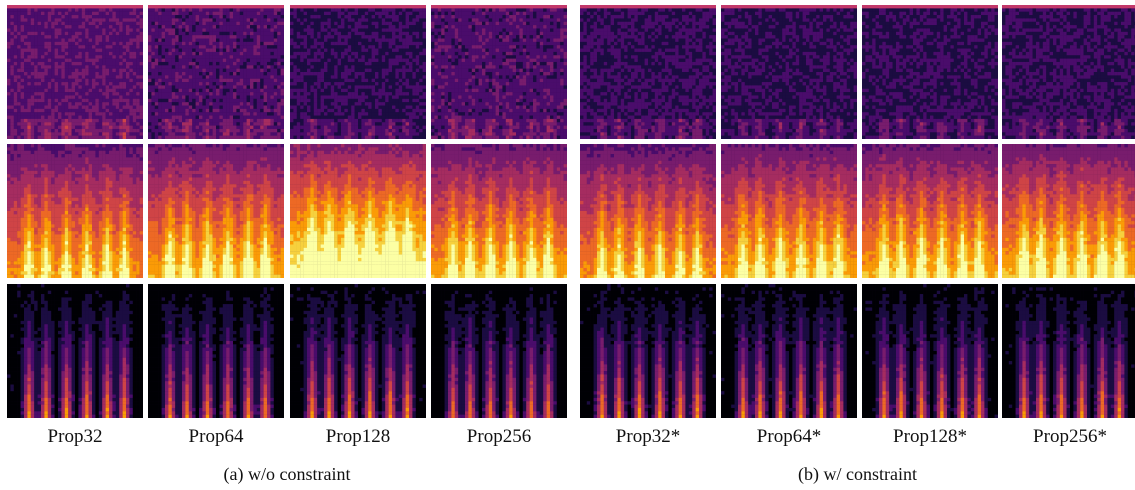 The image size is (1135, 490). What do you see at coordinates (216, 72) in the screenshot?
I see `spectrogram-row-1-prop64` at bounding box center [216, 72].